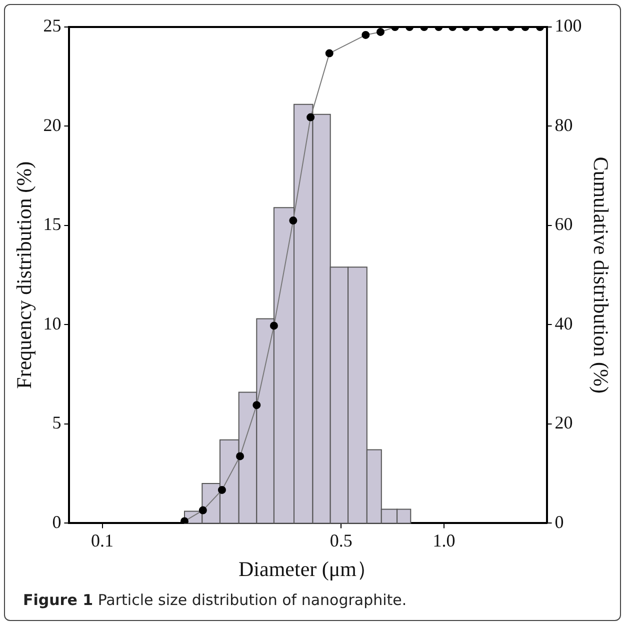  What do you see at coordinates (52, 323) in the screenshot?
I see `y-tick-label: 10` at bounding box center [52, 323].